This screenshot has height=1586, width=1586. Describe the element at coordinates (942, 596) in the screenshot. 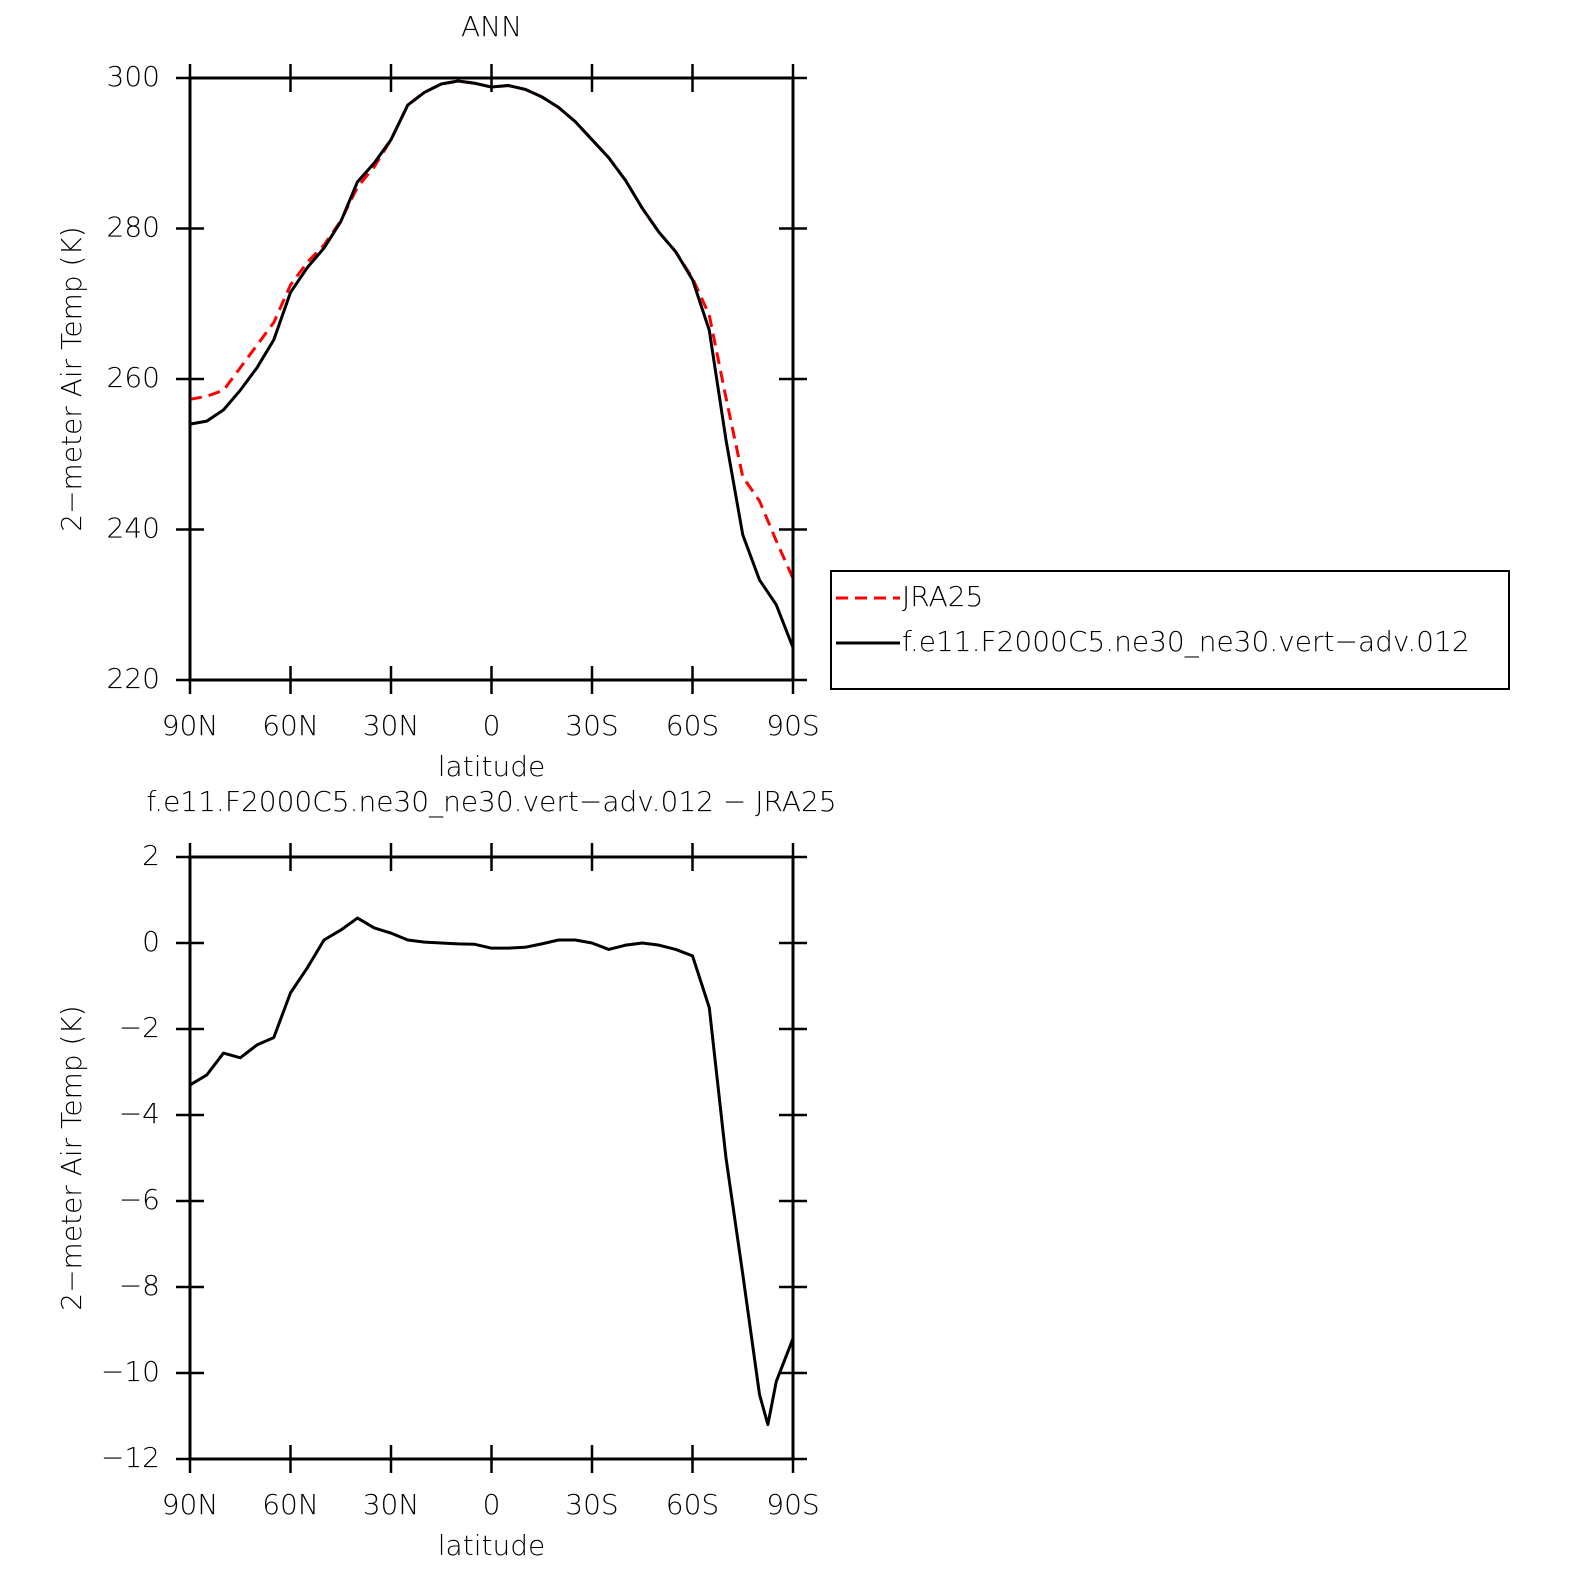

I see `legend-label: JRA25` at that location.